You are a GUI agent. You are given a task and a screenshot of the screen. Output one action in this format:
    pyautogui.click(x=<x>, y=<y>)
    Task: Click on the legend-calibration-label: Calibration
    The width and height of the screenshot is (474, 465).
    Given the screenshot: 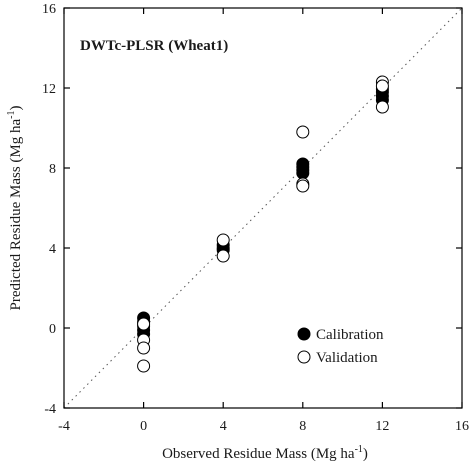 What is the action you would take?
    pyautogui.click(x=350, y=335)
    